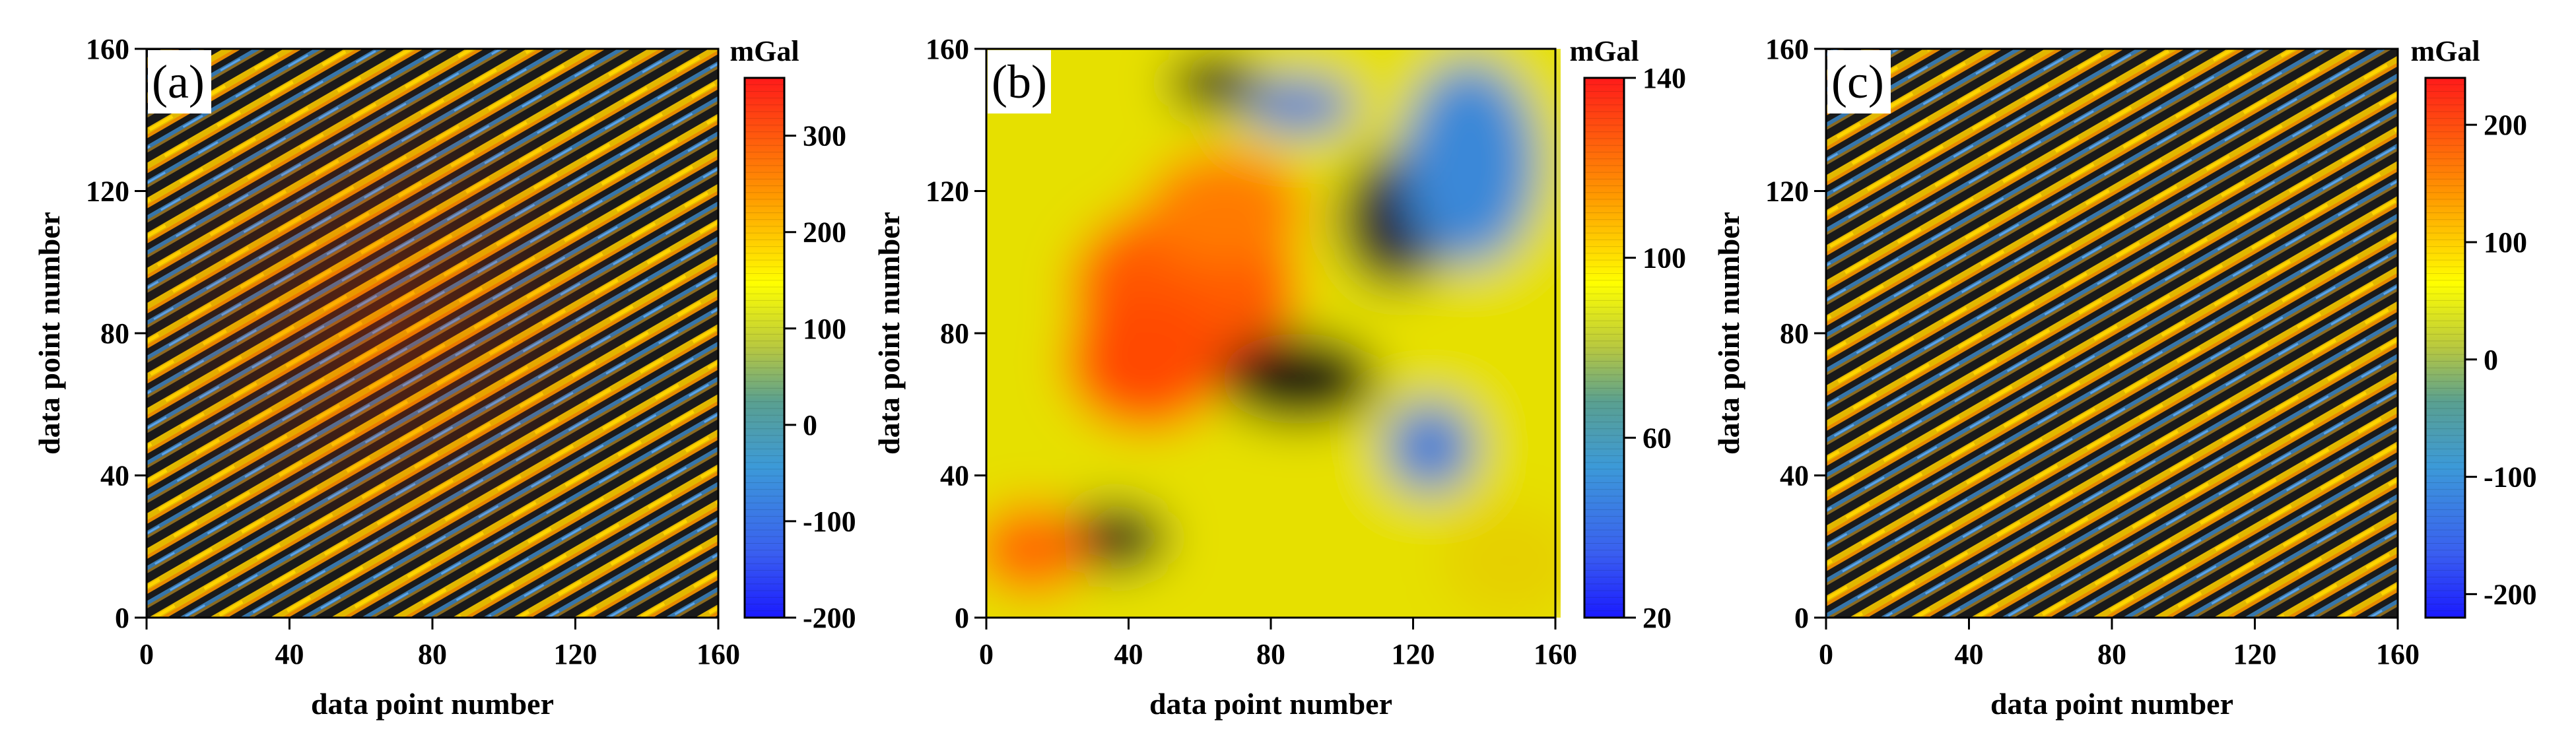 This screenshot has height=743, width=2576. What do you see at coordinates (2474, 327) in the screenshot?
I see `colorbar: mGal -200 -100 0 100 200` at bounding box center [2474, 327].